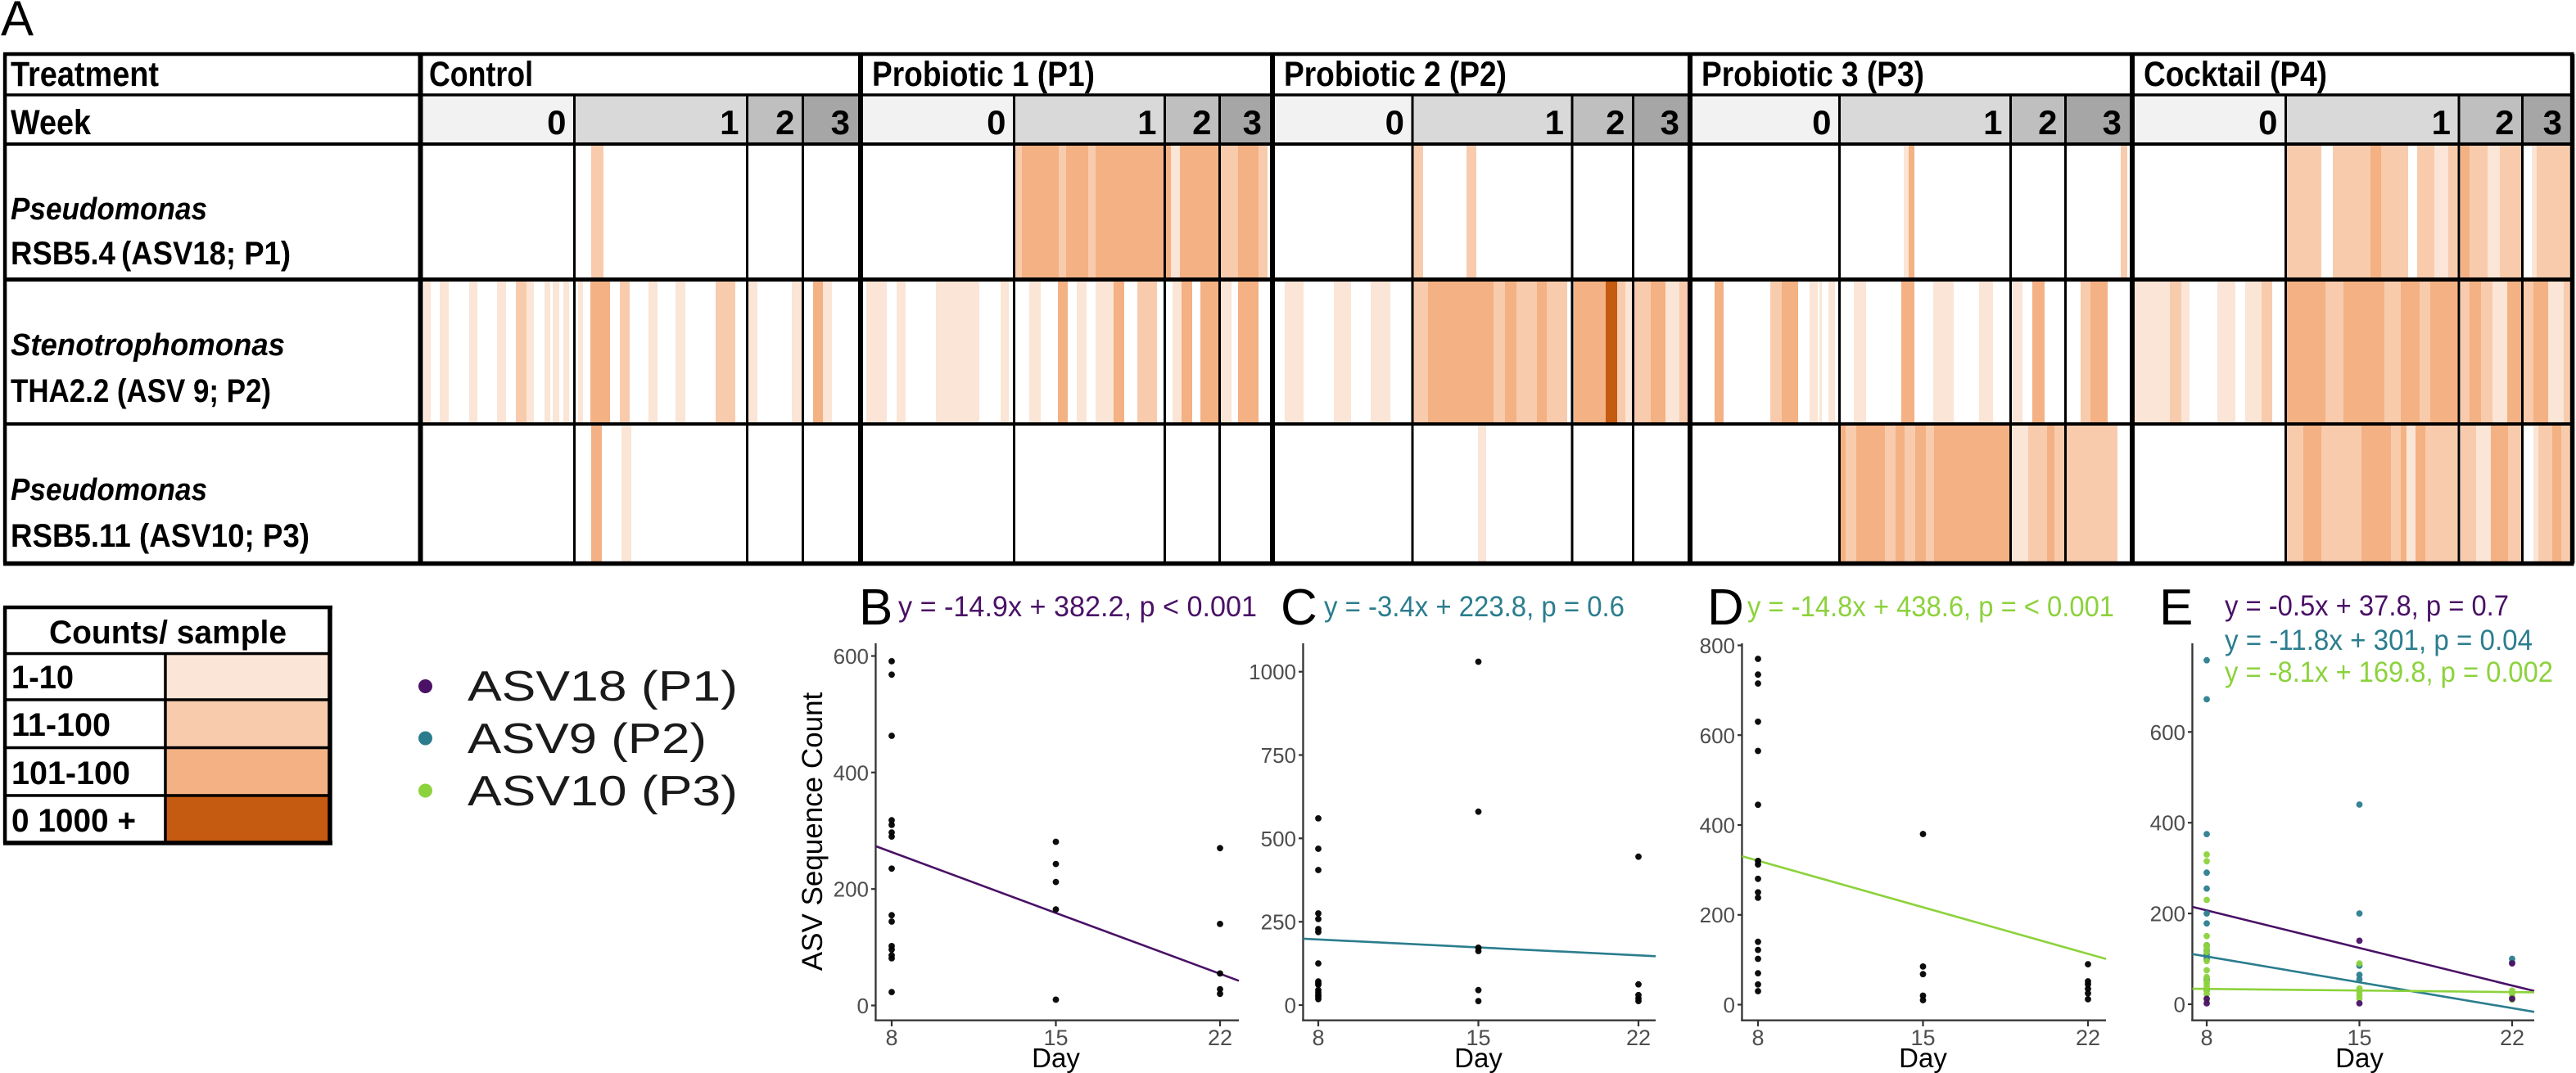  I want to click on svg-text: ASV18 (P1), so click(603, 686).